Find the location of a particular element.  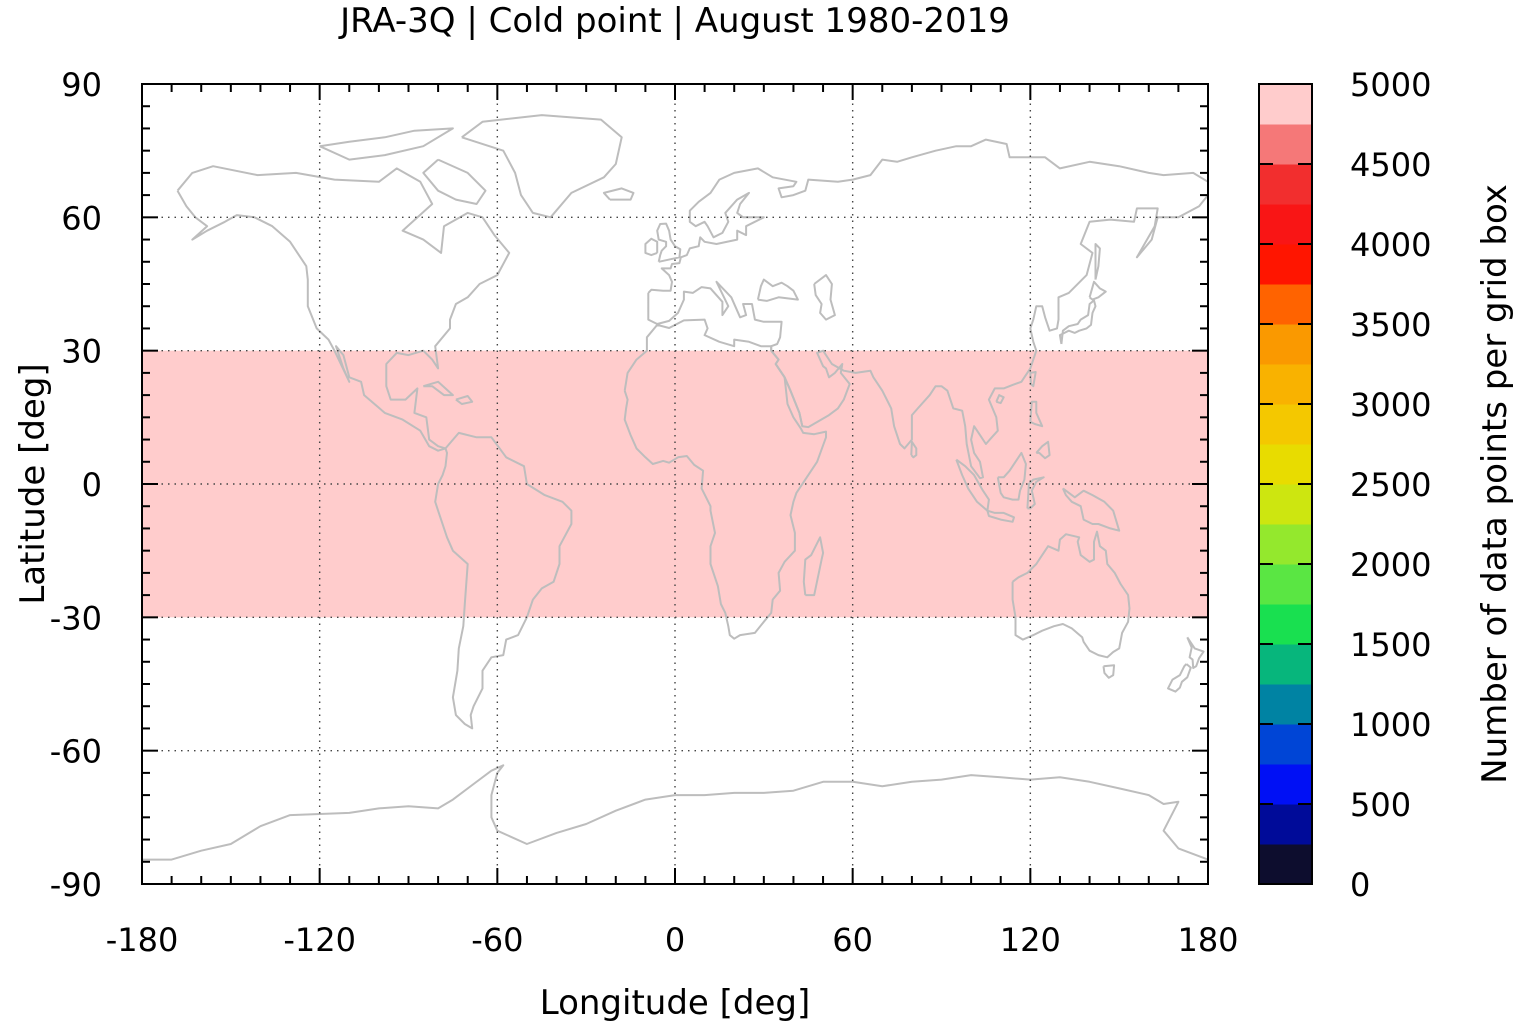

y-tick-label: 60 is located at coordinates (81, 218).